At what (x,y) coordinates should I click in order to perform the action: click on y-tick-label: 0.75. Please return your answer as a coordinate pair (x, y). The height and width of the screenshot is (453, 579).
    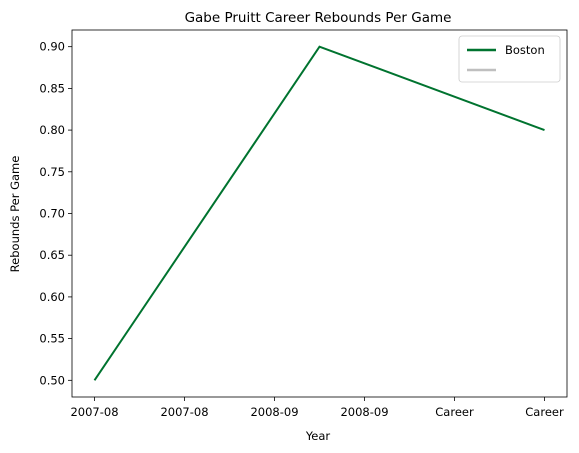
    Looking at the image, I should click on (52, 172).